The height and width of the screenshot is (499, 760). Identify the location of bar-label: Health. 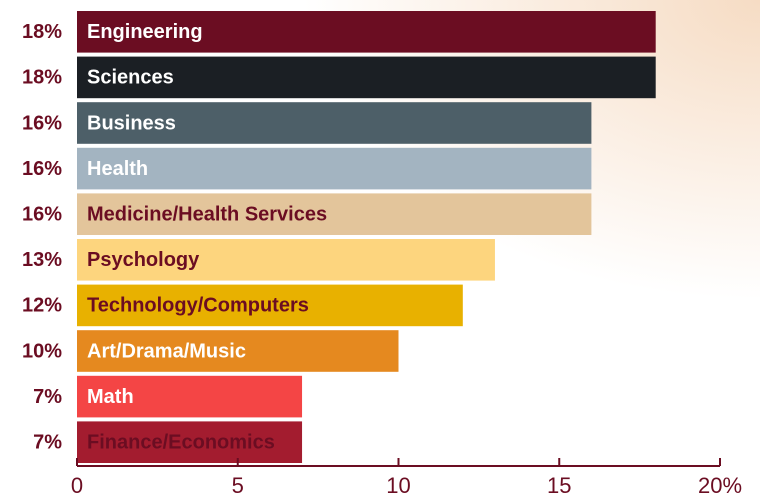
(117, 169).